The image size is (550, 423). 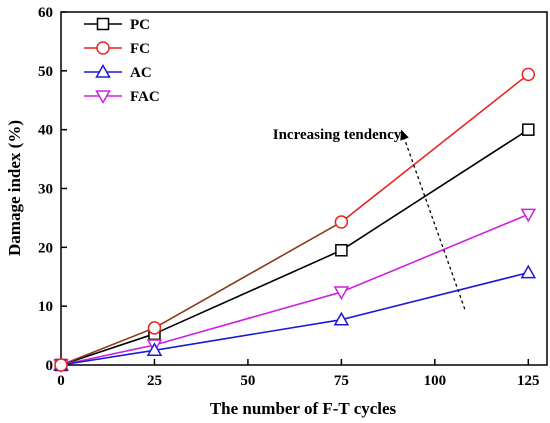 What do you see at coordinates (103, 70) in the screenshot?
I see `legend-ac-marker` at bounding box center [103, 70].